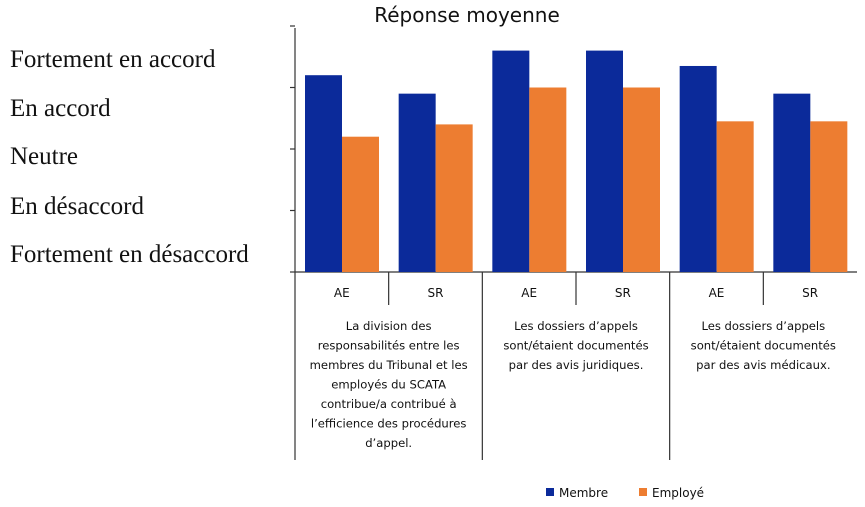  Describe the element at coordinates (44, 156) in the screenshot. I see `y-scale-label: Neutre` at that location.